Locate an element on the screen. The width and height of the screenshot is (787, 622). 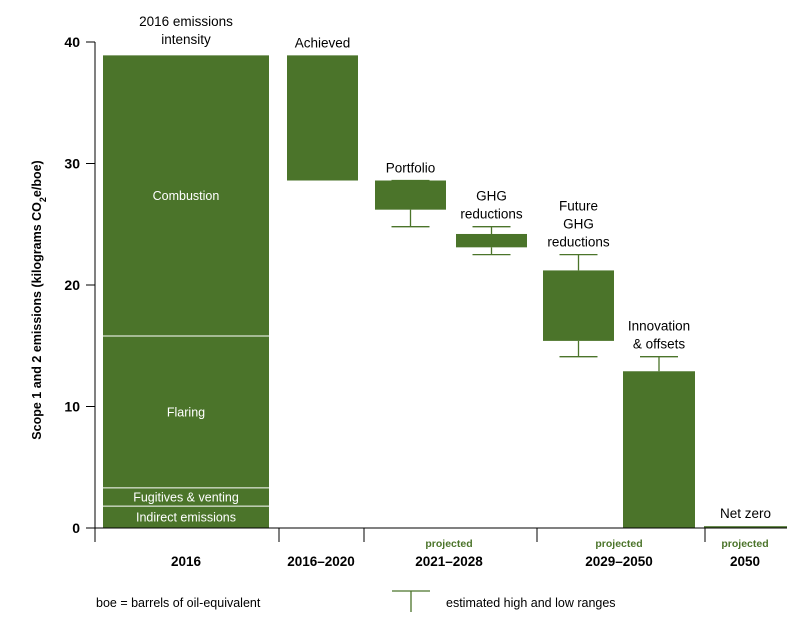
stacked-segment-label-3: Combustion is located at coordinates (186, 196).